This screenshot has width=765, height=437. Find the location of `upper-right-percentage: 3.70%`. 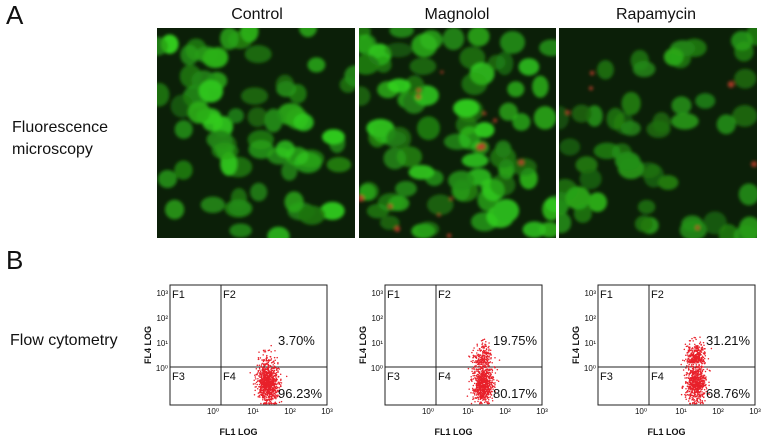

upper-right-percentage: 3.70% is located at coordinates (296, 340).